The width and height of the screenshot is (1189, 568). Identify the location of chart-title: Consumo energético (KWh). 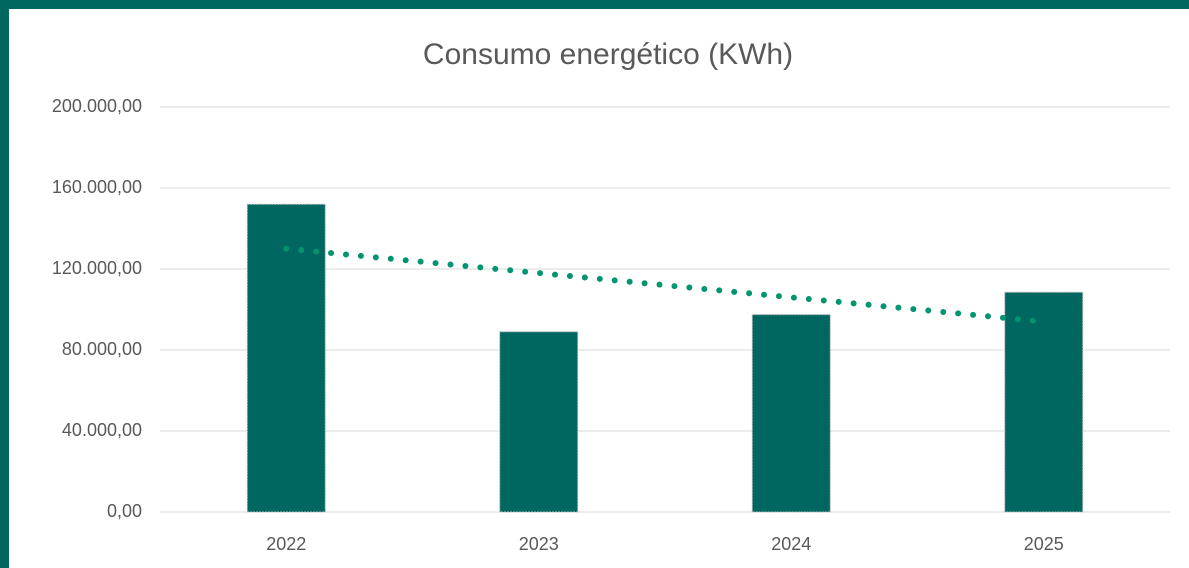
(608, 54).